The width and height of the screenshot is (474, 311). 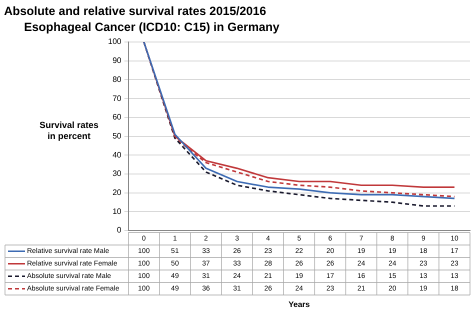 I want to click on y-tick-label: 50, so click(x=117, y=135).